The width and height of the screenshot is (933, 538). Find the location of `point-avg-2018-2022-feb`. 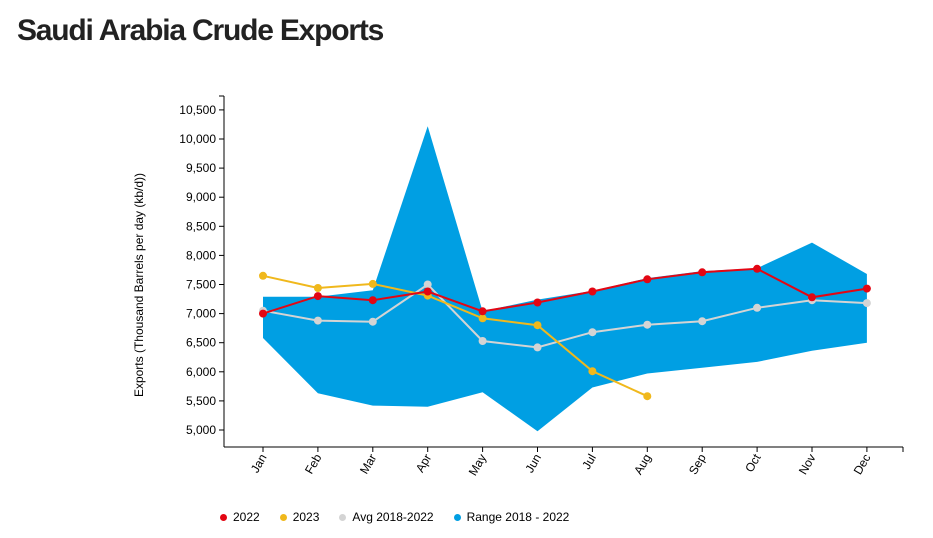

point-avg-2018-2022-feb is located at coordinates (317, 320).